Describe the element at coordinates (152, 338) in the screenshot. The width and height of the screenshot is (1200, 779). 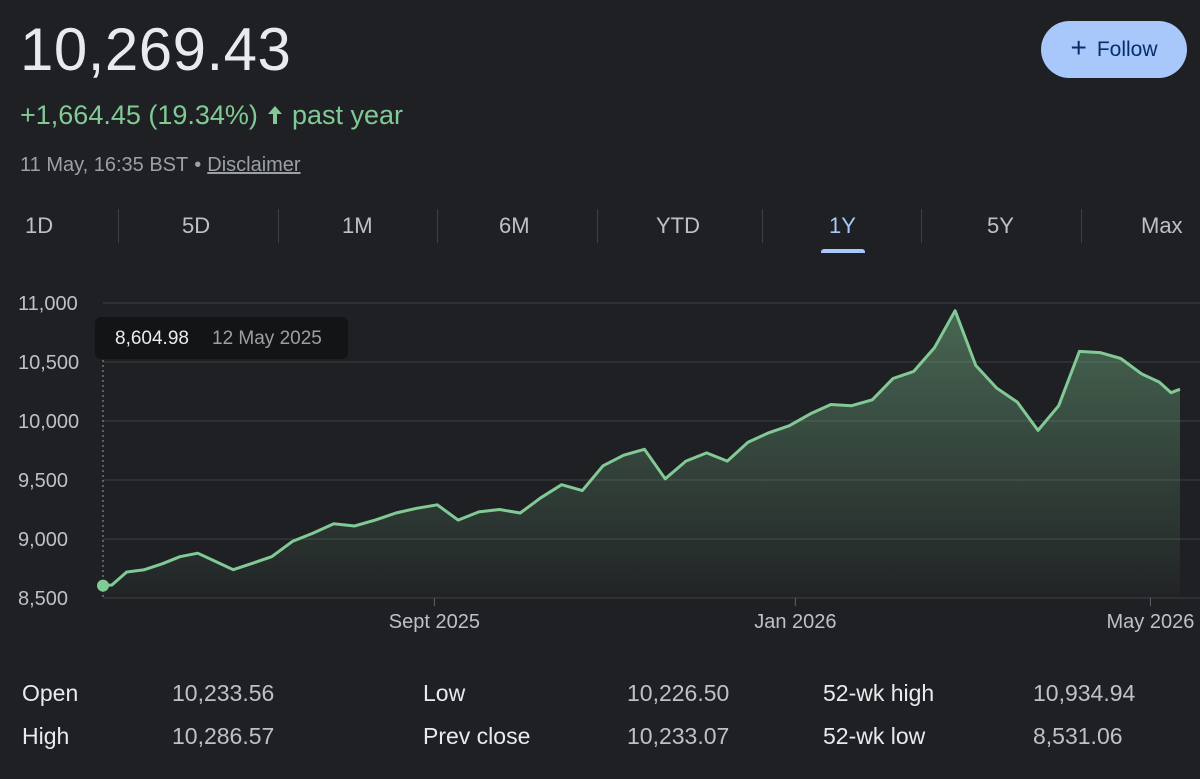
I see `tooltip-value: 8,604.98` at that location.